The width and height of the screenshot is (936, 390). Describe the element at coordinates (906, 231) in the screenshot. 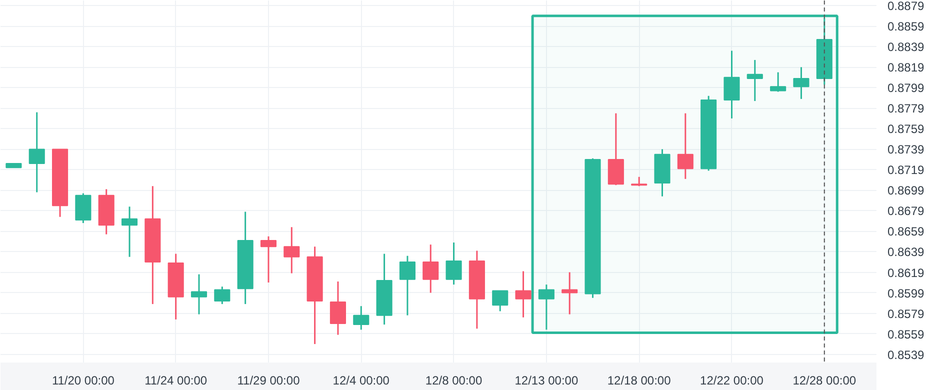

I see `y-tick-label: 0.8659` at that location.